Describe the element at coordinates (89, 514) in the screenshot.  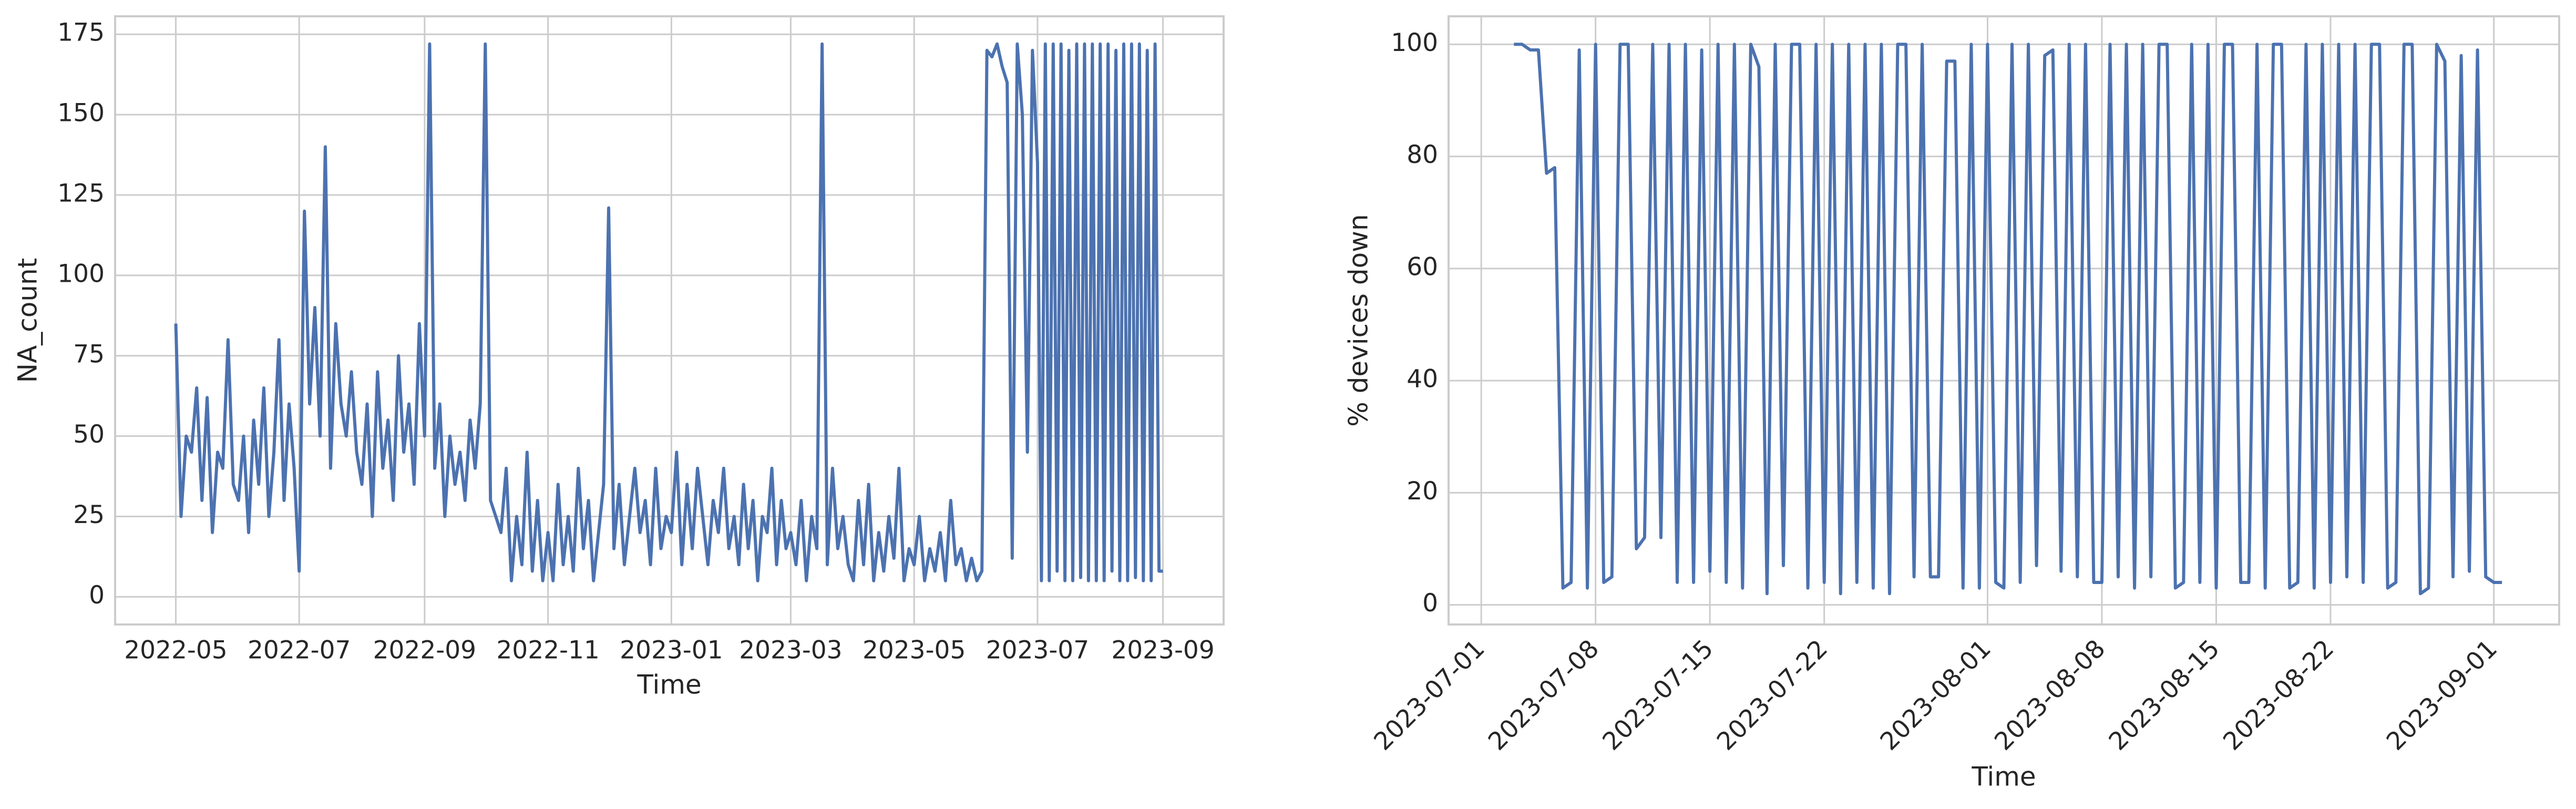
I see `y-tick-label: 25` at that location.